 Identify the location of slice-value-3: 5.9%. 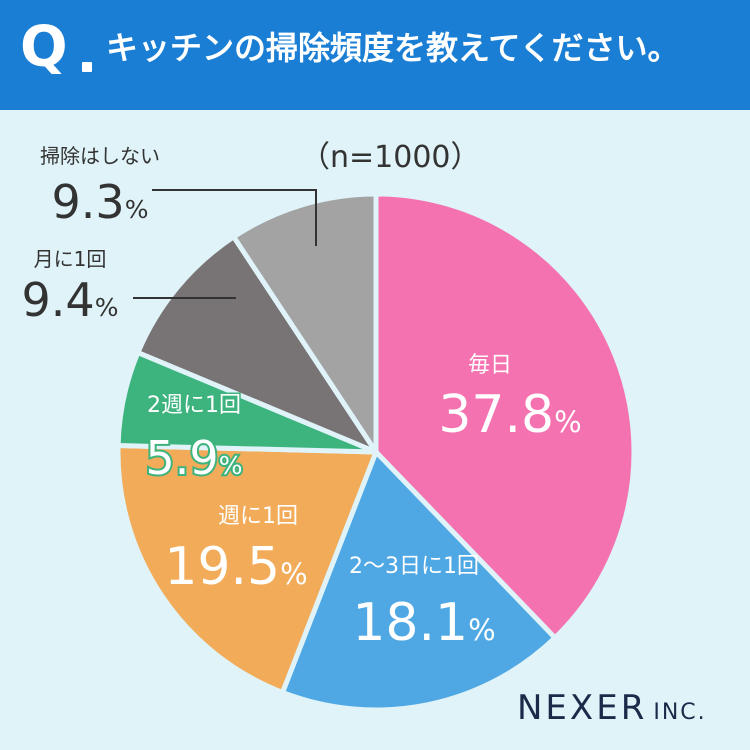
(194, 458).